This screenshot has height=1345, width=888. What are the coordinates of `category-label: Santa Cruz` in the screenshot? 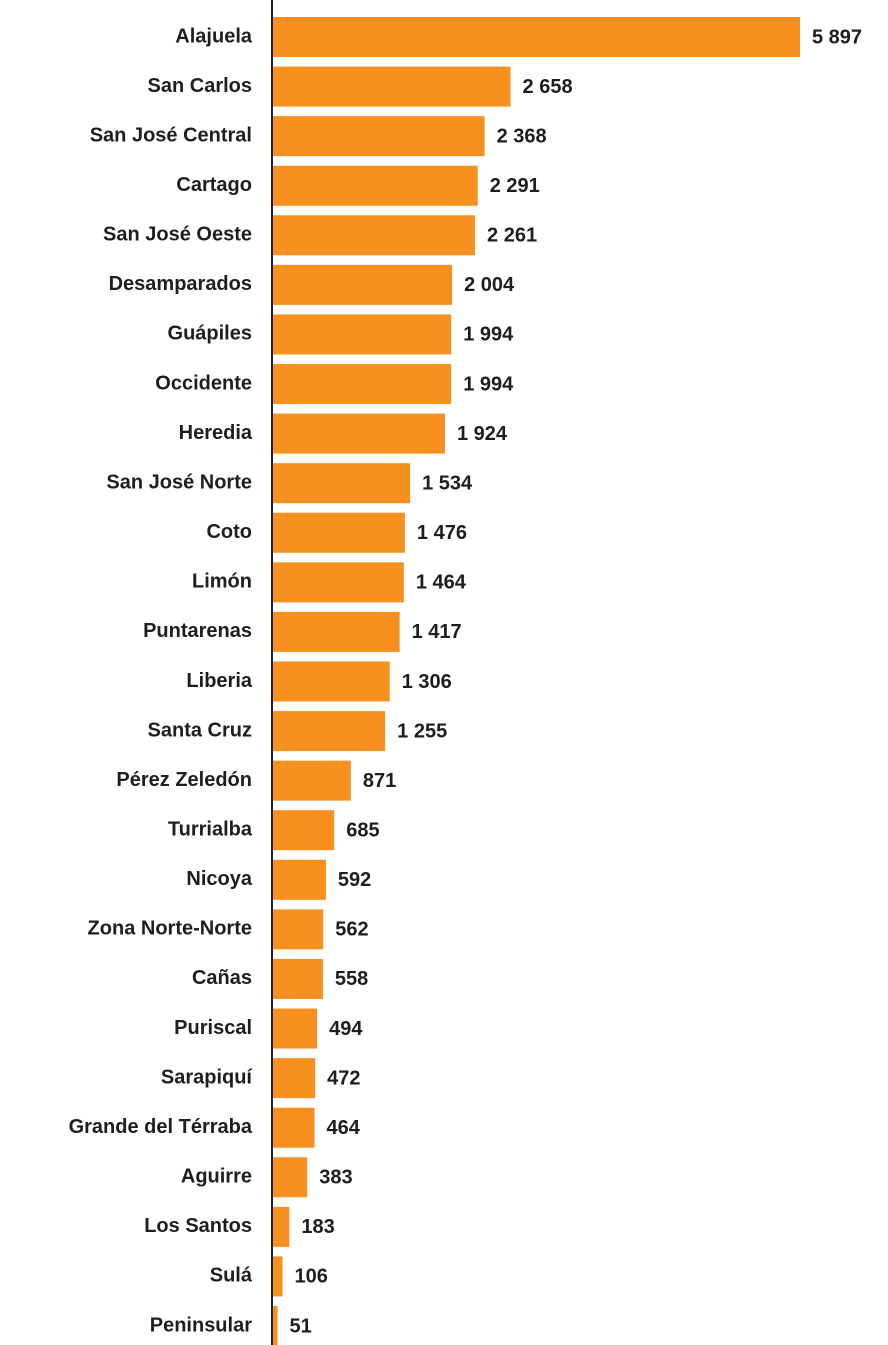 It's located at (200, 730).